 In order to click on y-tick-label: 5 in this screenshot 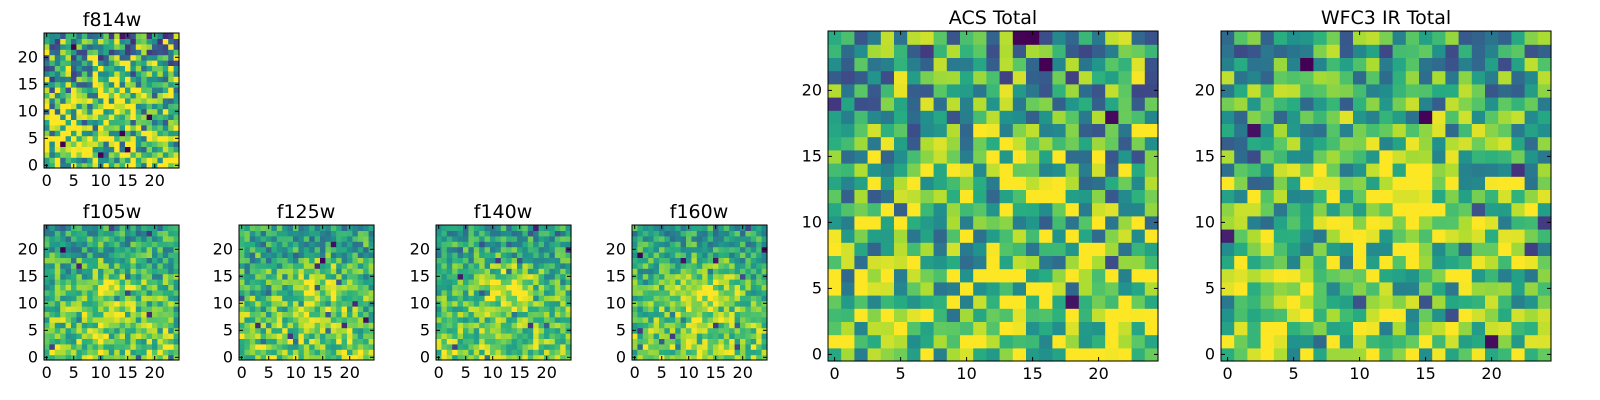, I will do `click(425, 329)`.